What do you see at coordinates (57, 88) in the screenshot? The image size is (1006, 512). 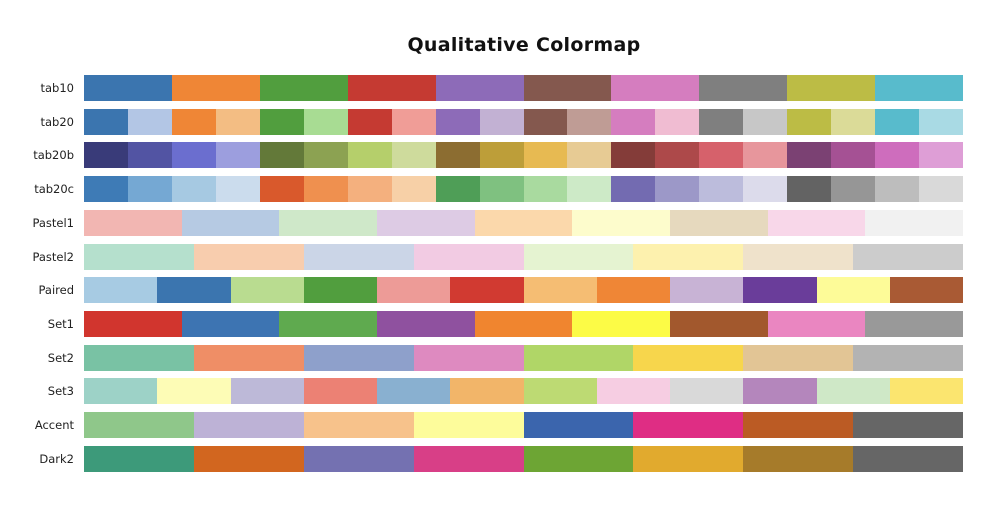 I see `row-label-tab10: tab10` at bounding box center [57, 88].